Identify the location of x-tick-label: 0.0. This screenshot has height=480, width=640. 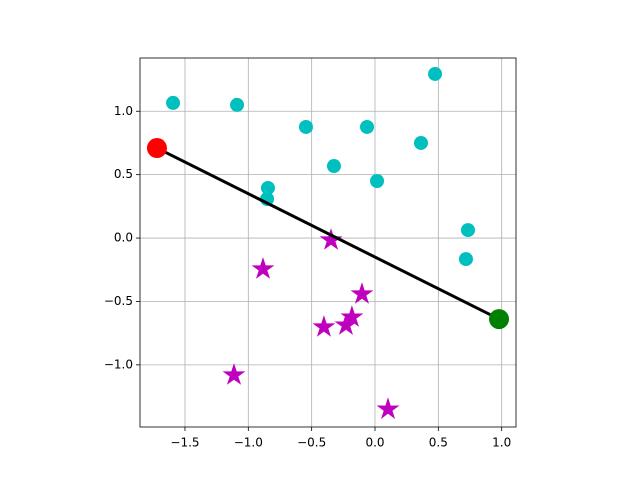
(374, 443).